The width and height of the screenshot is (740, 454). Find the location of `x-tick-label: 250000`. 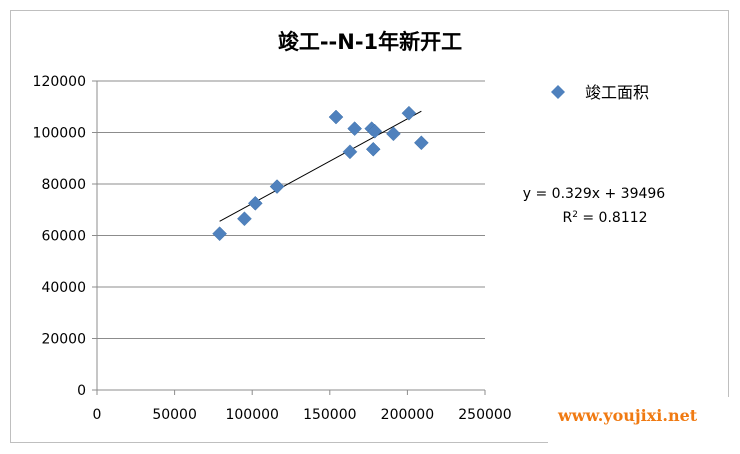

x-tick-label: 250000 is located at coordinates (484, 415).